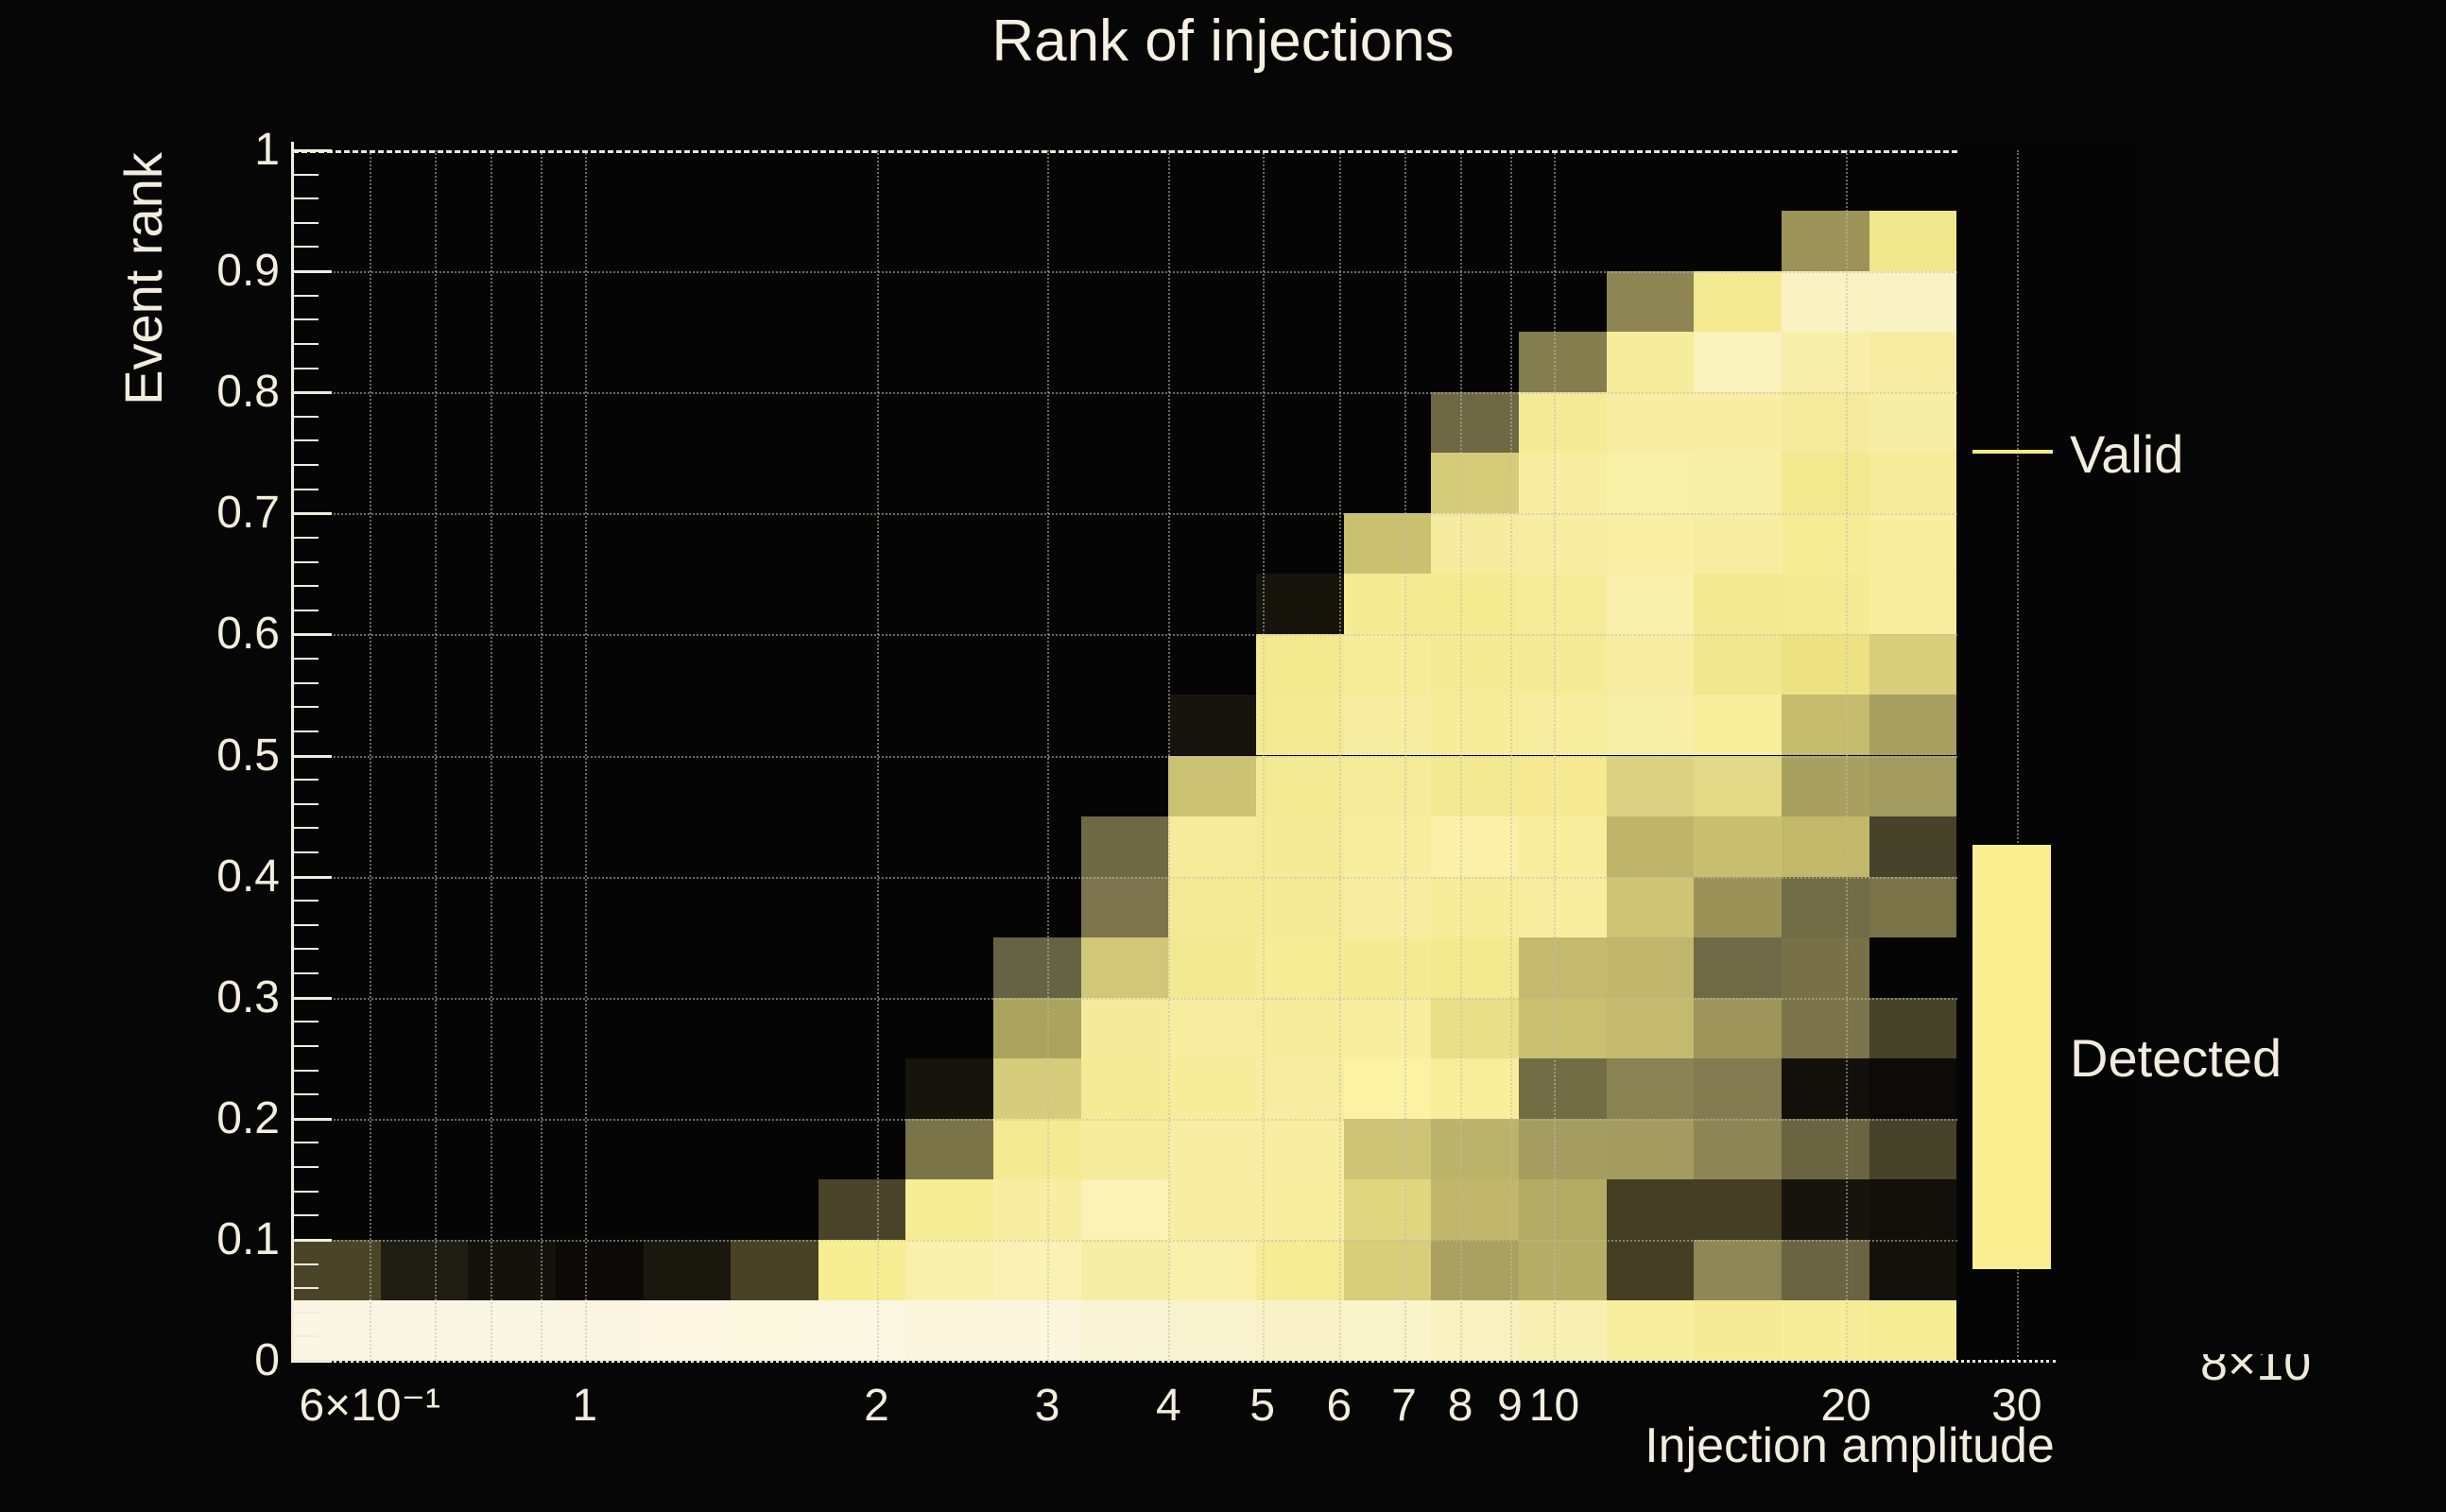  Describe the element at coordinates (143, 278) in the screenshot. I see `y-axis-label: Event rank` at that location.